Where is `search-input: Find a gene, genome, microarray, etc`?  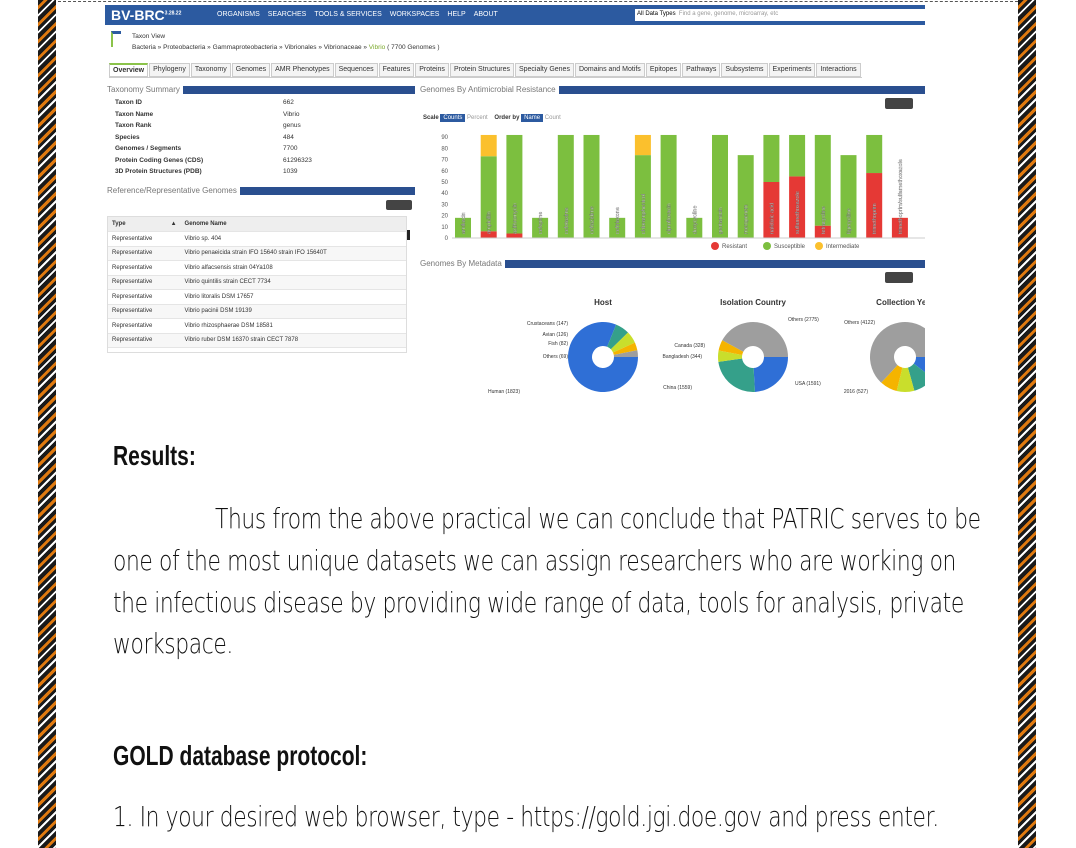 search-input: Find a gene, genome, microarray, etc is located at coordinates (728, 14).